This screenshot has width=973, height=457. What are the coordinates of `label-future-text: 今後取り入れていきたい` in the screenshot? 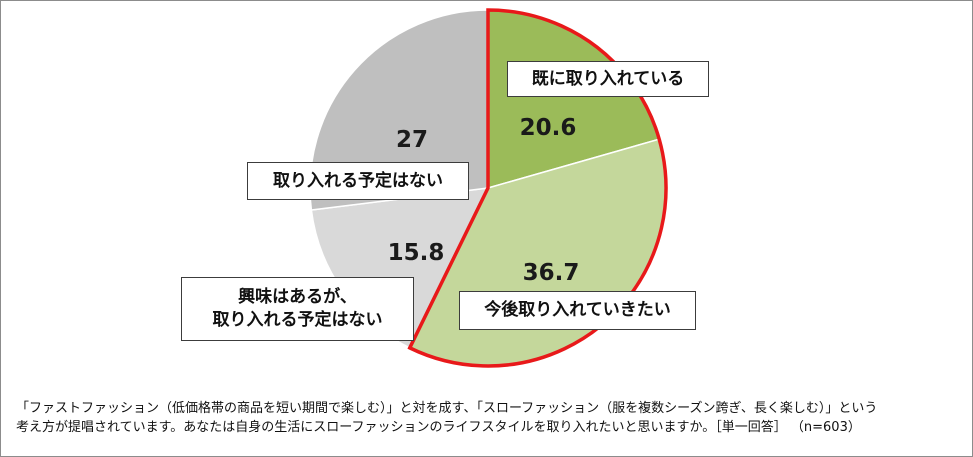 It's located at (577, 310).